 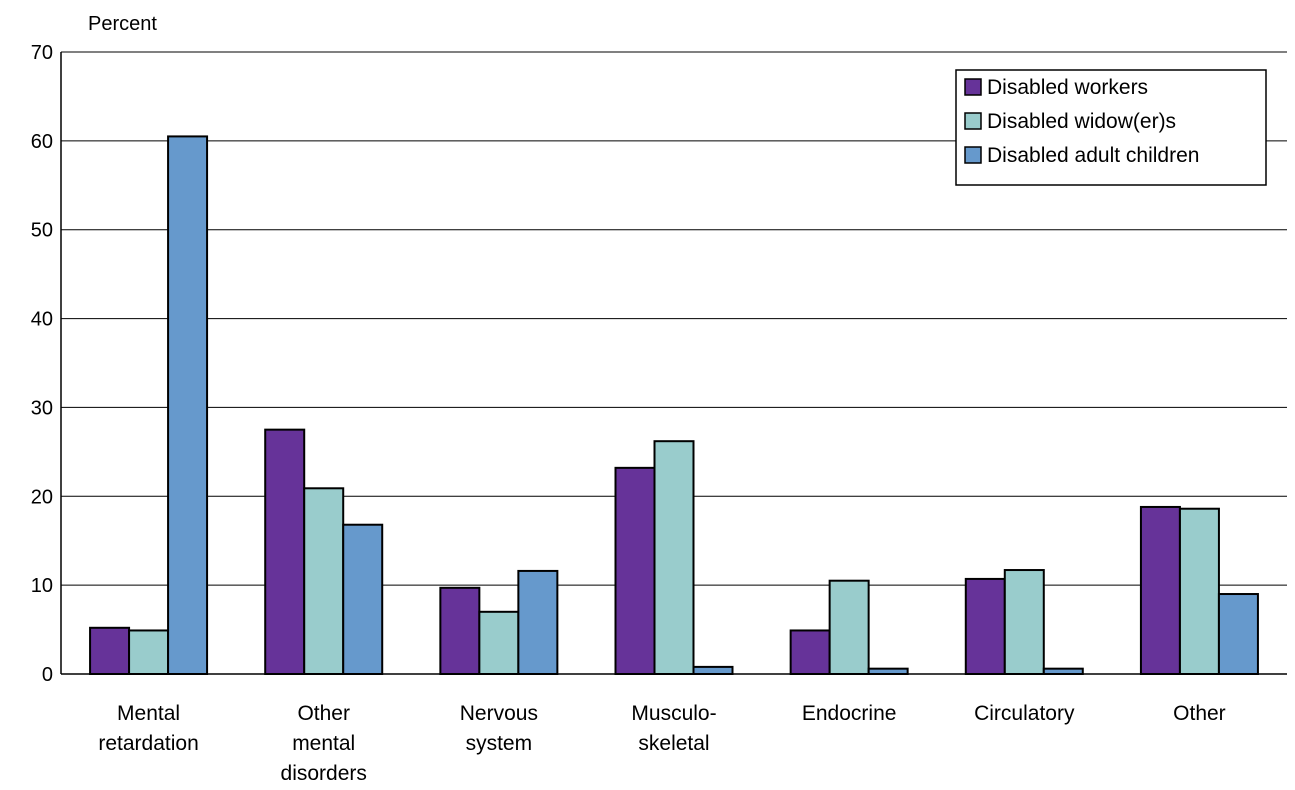 What do you see at coordinates (323, 743) in the screenshot?
I see `category-label: mental` at bounding box center [323, 743].